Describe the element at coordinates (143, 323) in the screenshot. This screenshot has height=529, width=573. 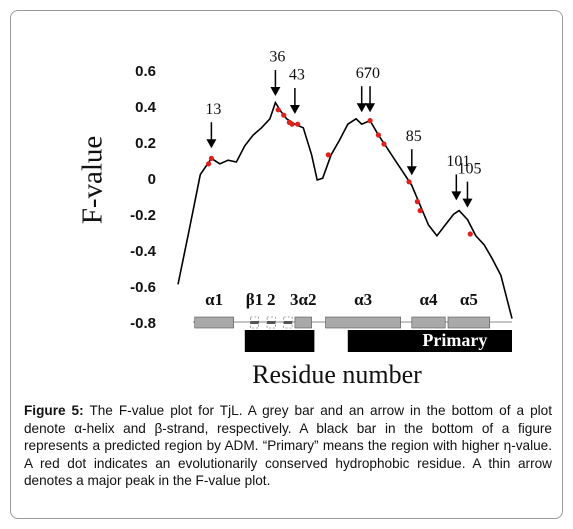
I see `y-tick-label: -0.8` at that location.